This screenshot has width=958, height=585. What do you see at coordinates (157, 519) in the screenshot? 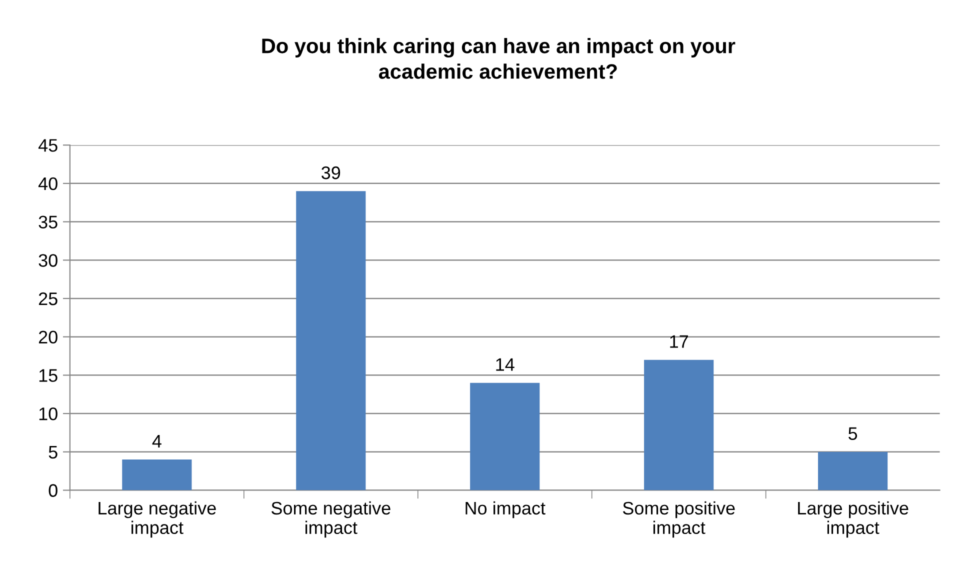
I see `x-tick-label: Large negative impact` at bounding box center [157, 519].